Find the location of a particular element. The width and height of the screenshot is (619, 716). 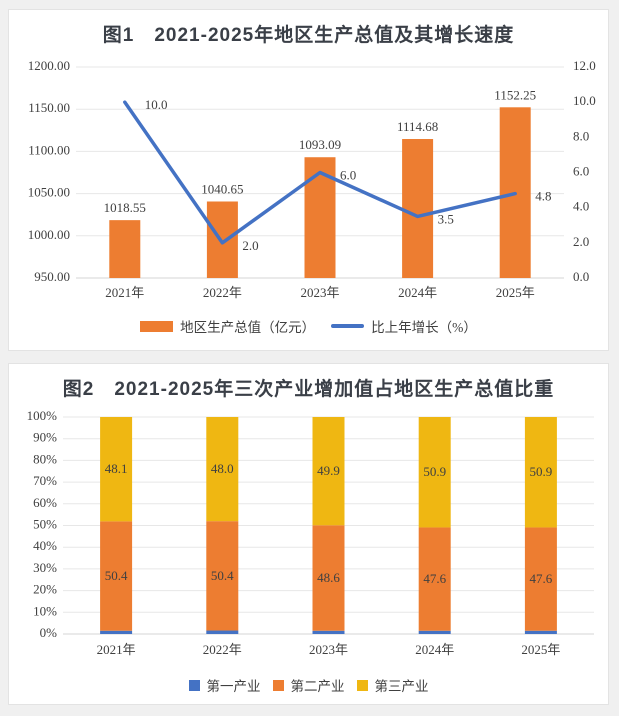

svg-text: 20% is located at coordinates (45, 589).